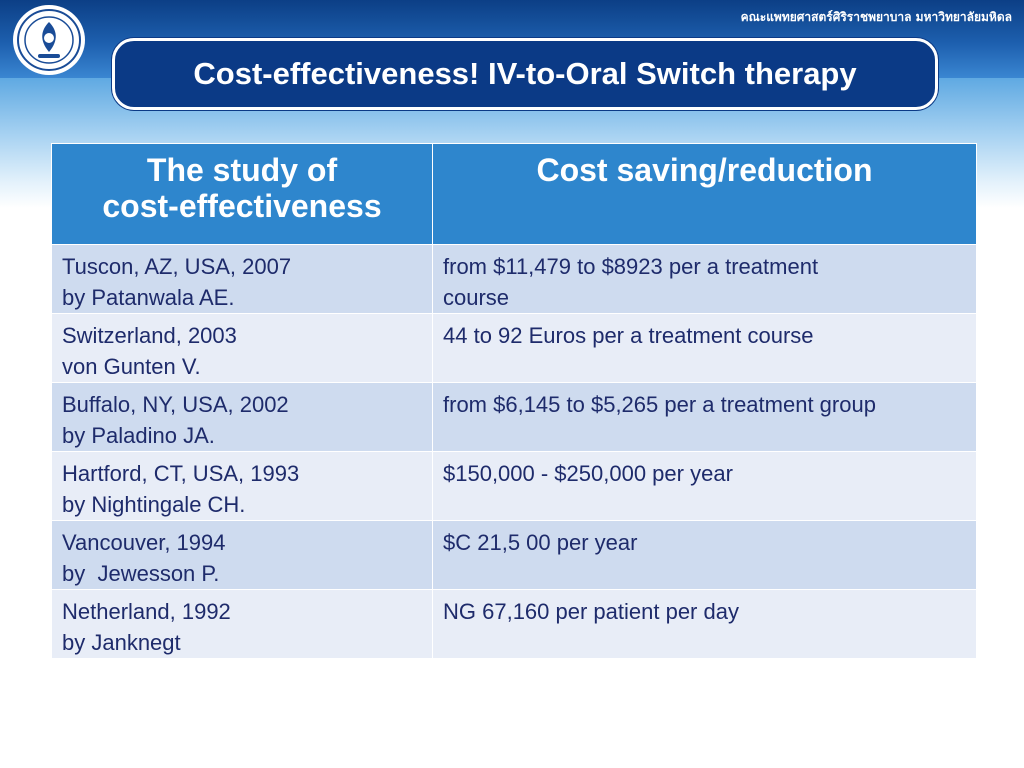 The width and height of the screenshot is (1024, 768). I want to click on saving-text: course, so click(476, 297).